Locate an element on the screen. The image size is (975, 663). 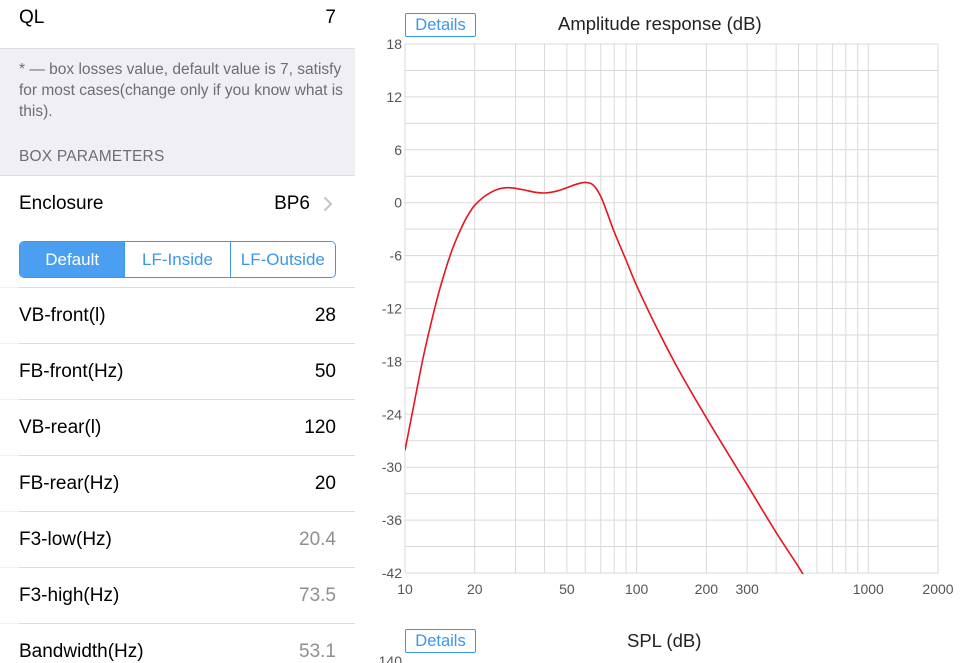
ql-row: QL 7 is located at coordinates (177, 24).